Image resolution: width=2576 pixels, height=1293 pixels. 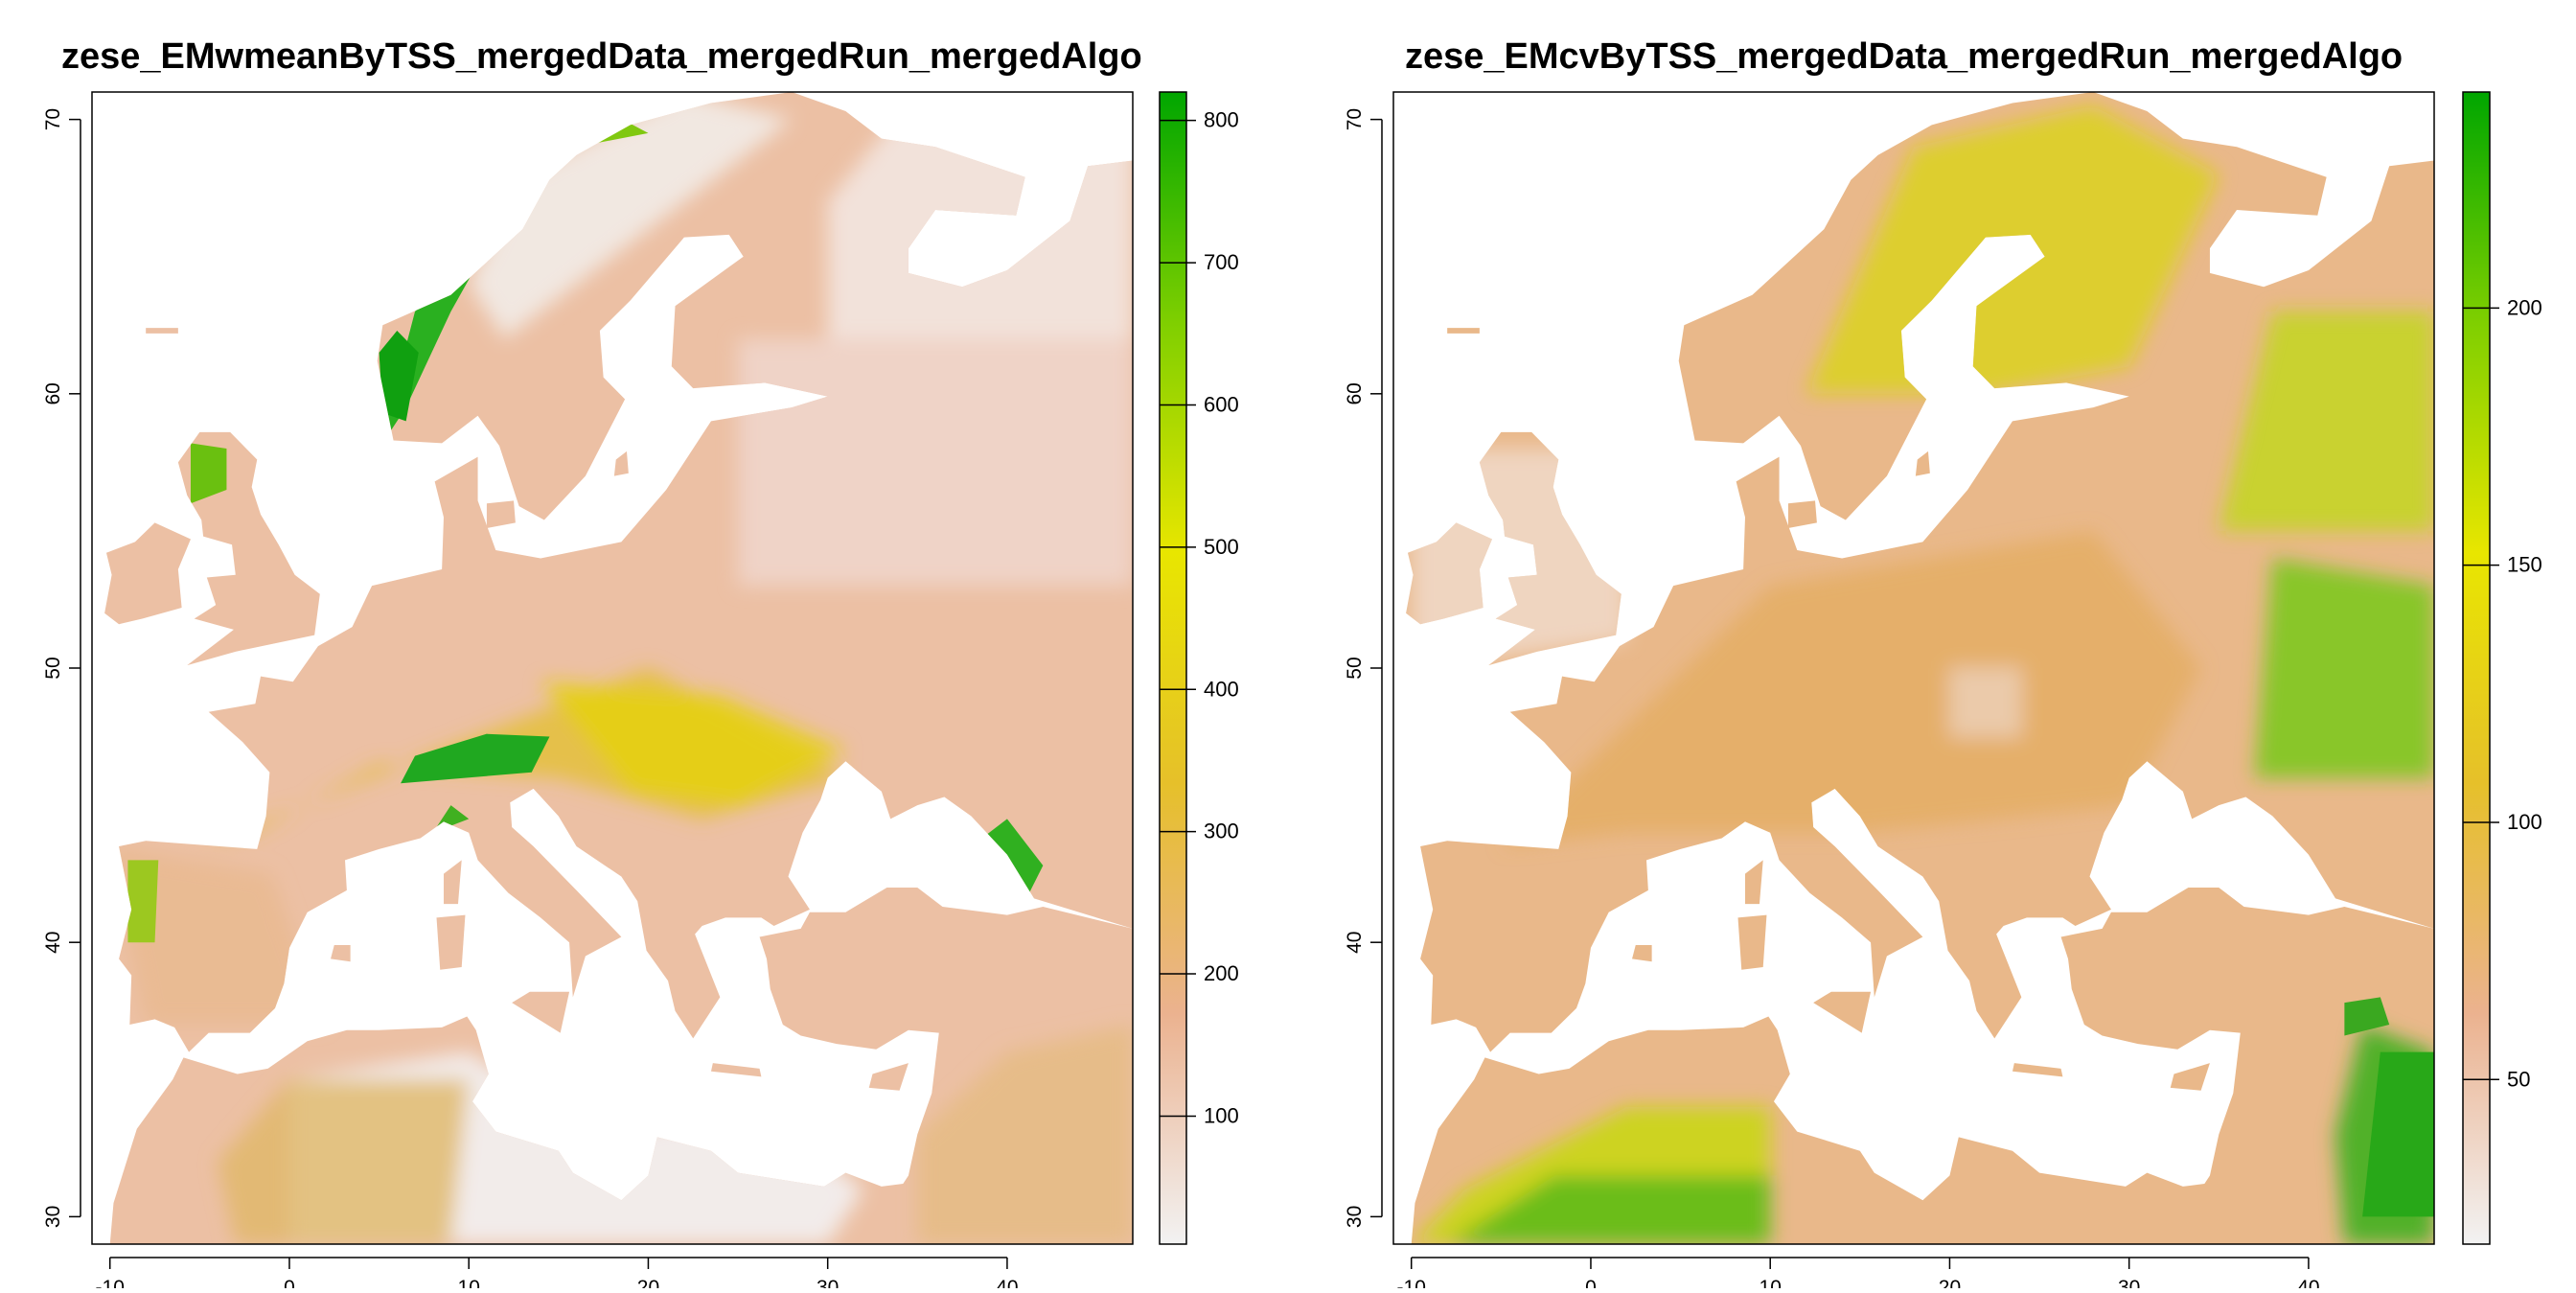 What do you see at coordinates (1221, 547) in the screenshot?
I see `colorbar-tick-label: 500` at bounding box center [1221, 547].